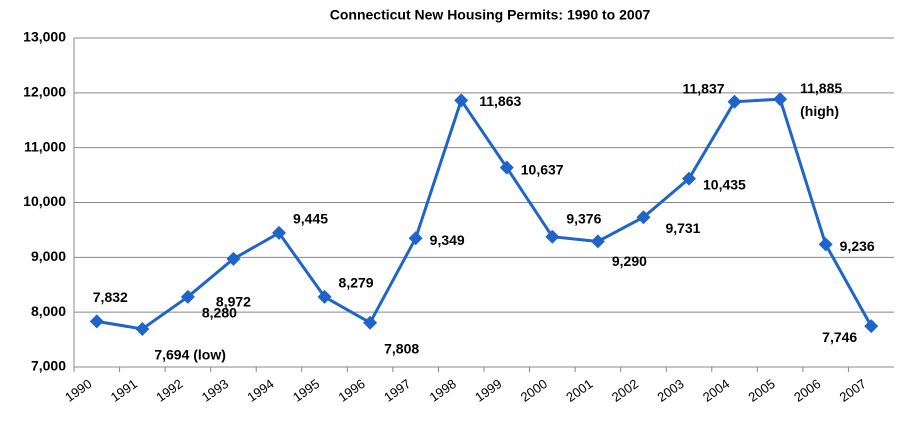 This screenshot has height=421, width=906. Describe the element at coordinates (401, 348) in the screenshot. I see `data-label: 7,808` at that location.